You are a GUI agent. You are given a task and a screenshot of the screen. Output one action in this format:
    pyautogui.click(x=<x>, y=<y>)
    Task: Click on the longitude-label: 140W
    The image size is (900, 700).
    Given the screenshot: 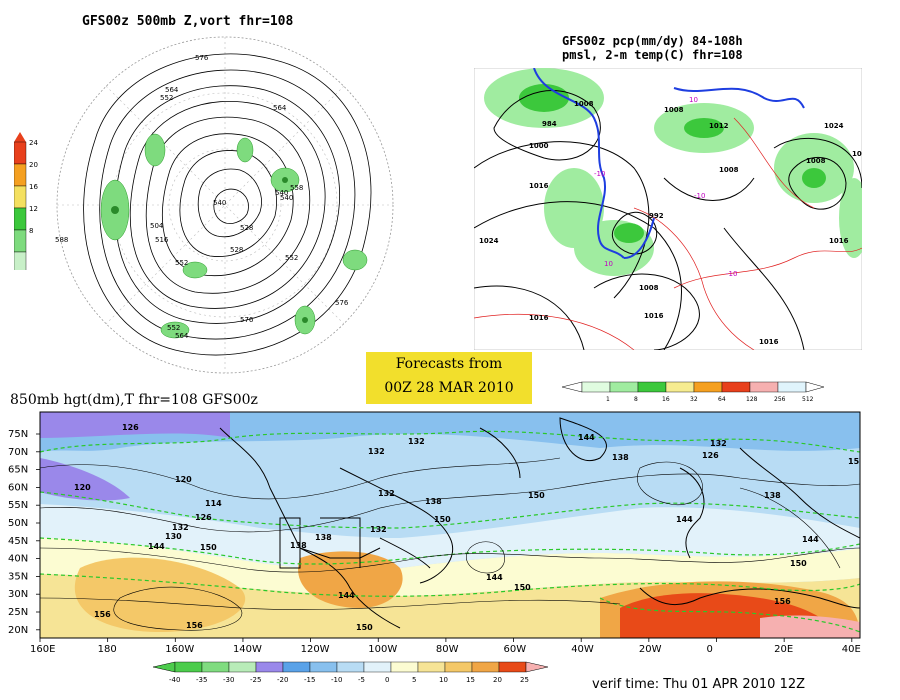 What is the action you would take?
    pyautogui.click(x=247, y=649)
    